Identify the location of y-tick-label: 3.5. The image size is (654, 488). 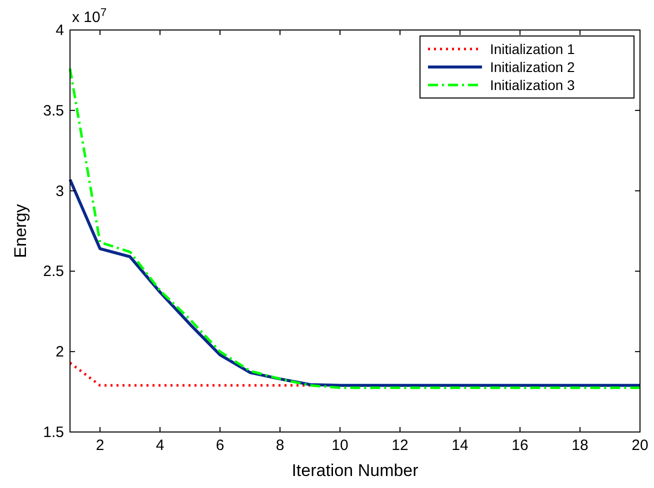
(53, 111).